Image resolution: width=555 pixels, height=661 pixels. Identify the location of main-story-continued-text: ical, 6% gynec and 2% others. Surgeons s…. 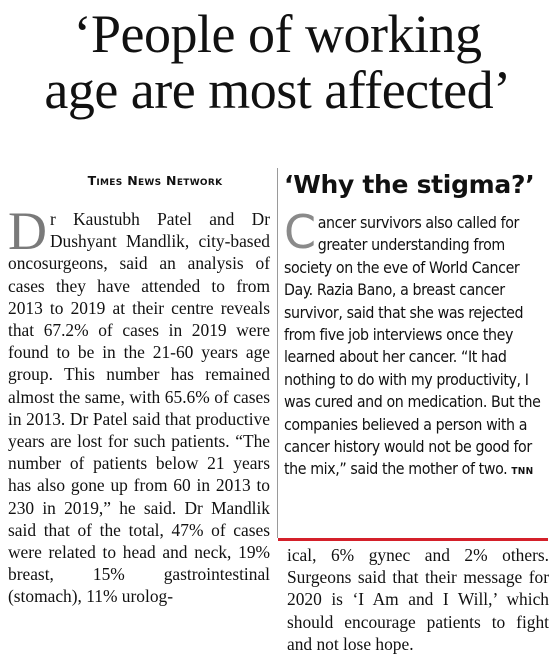
(418, 599).